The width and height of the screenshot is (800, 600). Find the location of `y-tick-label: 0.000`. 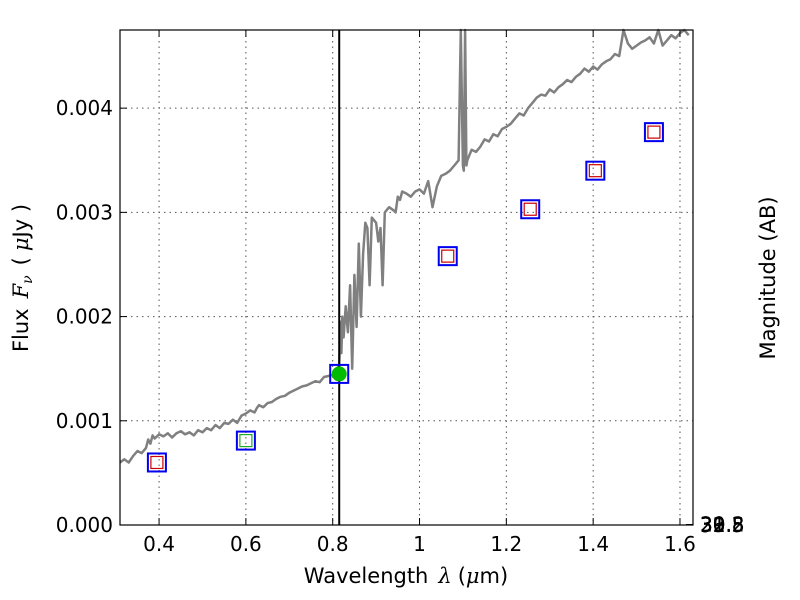

y-tick-label: 0.000 is located at coordinates (84, 525).